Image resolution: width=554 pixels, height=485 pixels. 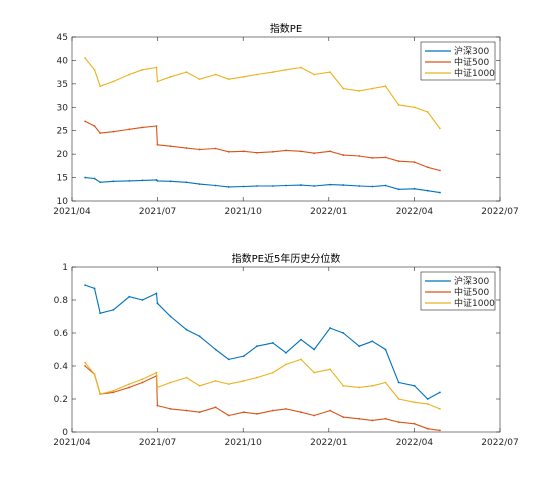 I want to click on x-tick-label: 2022/01, so click(x=328, y=212).